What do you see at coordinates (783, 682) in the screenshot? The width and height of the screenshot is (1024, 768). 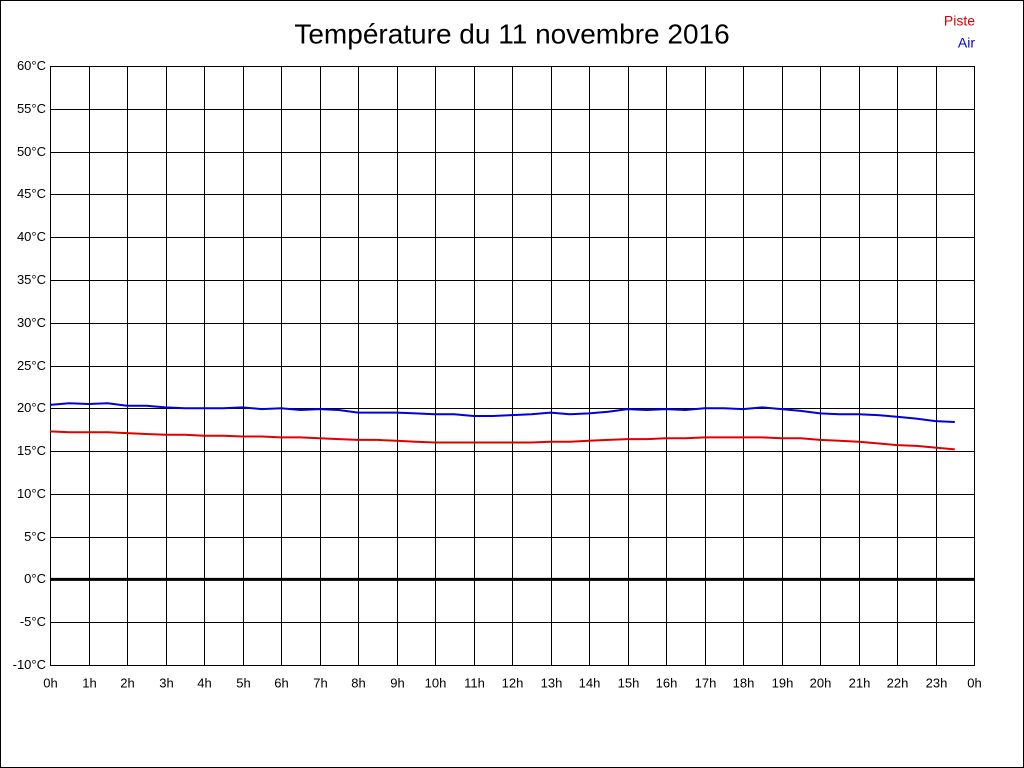 I see `x-tick-label: 19h` at bounding box center [783, 682].